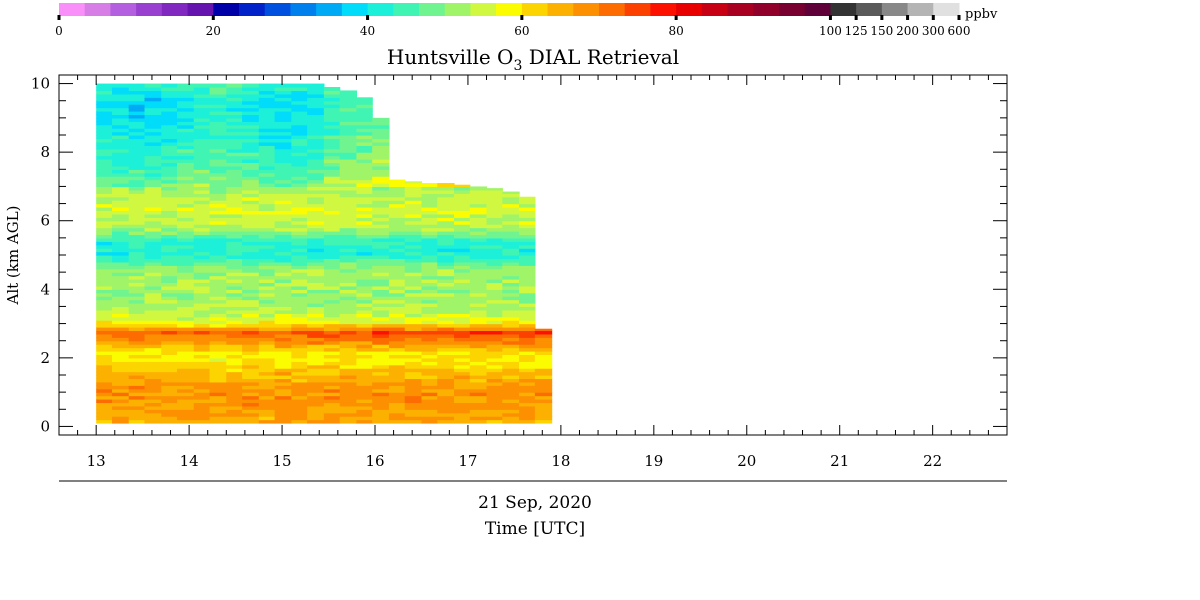  Describe the element at coordinates (881, 31) in the screenshot. I see `colorbar-tick-label: 150` at that location.